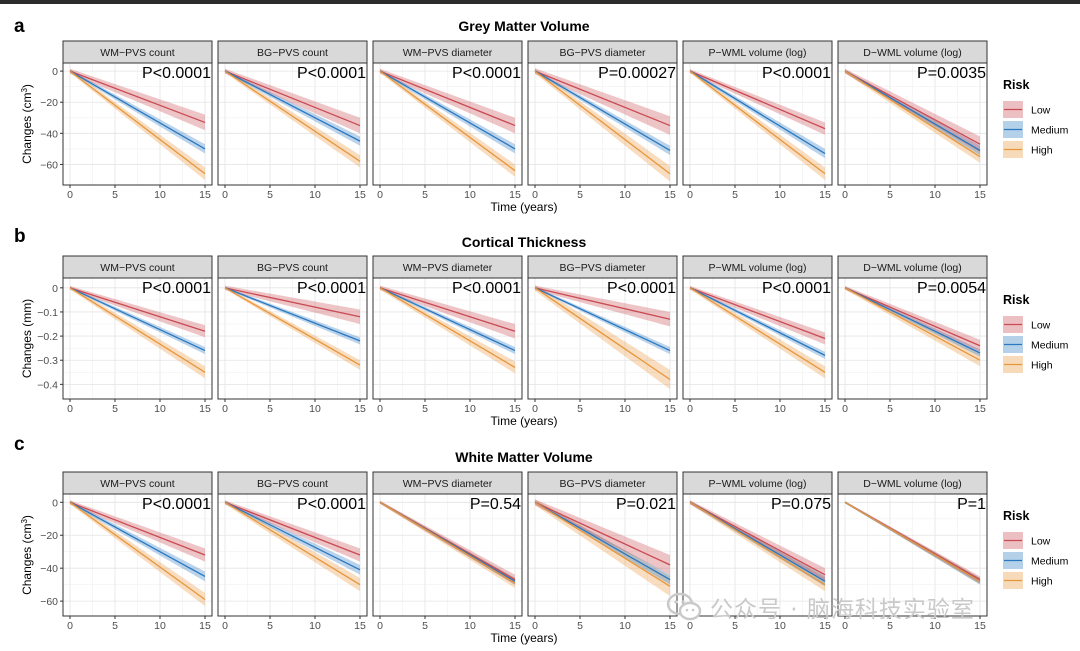  What do you see at coordinates (1036, 333) in the screenshot?
I see `legend-b: Risk Low Medium High` at bounding box center [1036, 333].